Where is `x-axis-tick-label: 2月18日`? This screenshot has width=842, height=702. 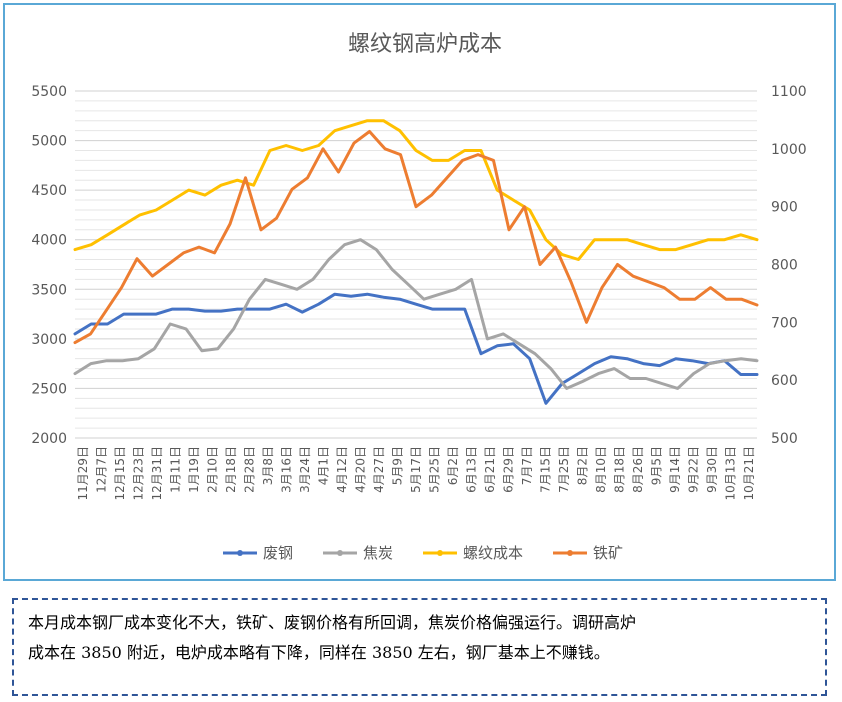
x-axis-tick-label: 2月18日 is located at coordinates (231, 469).